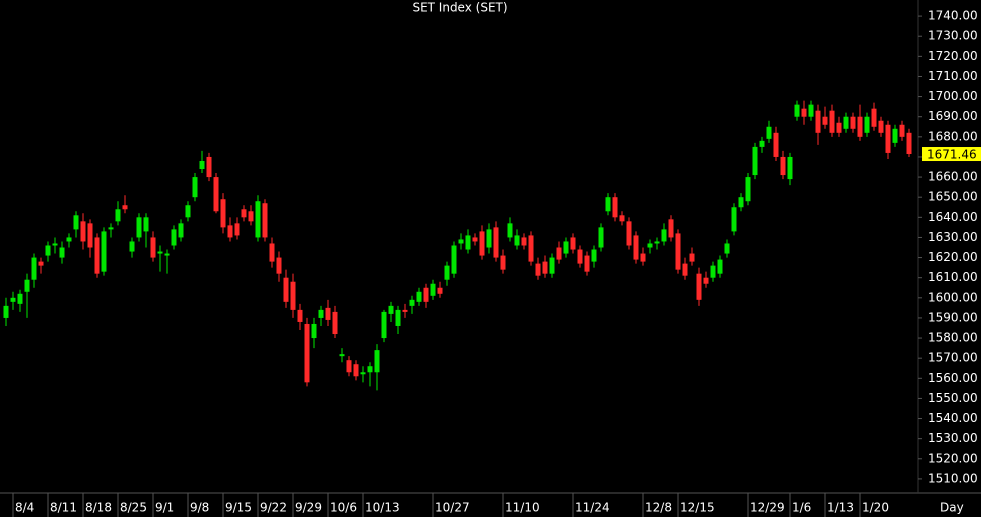  What do you see at coordinates (953, 358) in the screenshot?
I see `y-tick-label: 1570.00` at bounding box center [953, 358].